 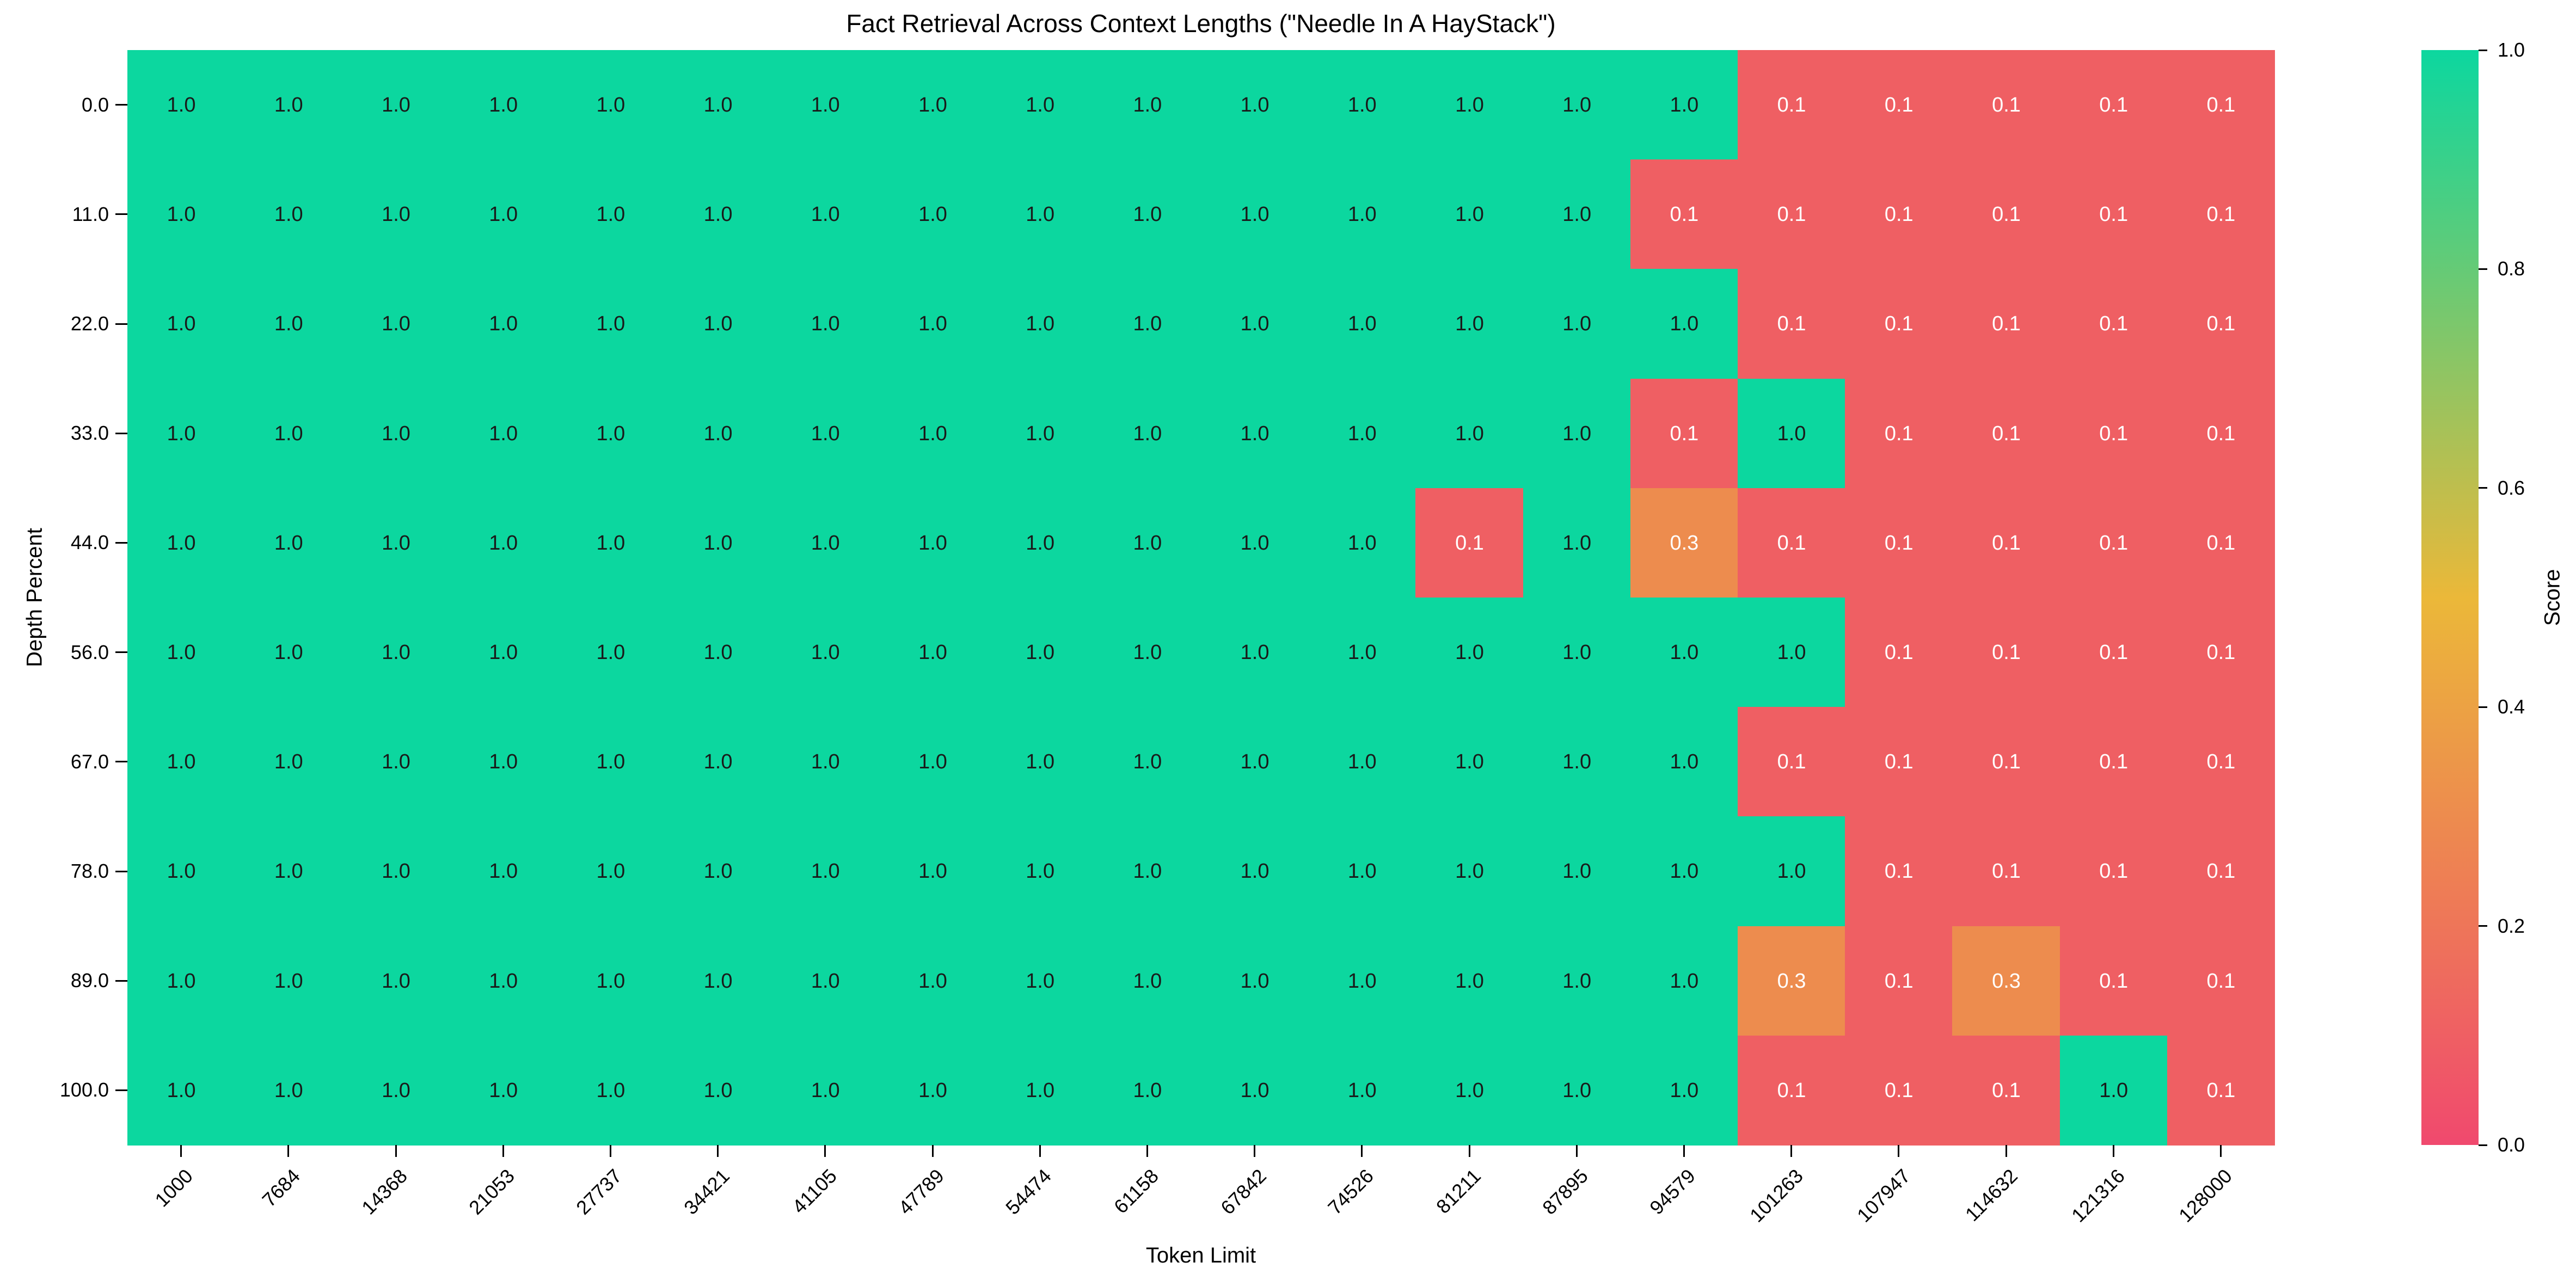 I want to click on x-tick-label: 54474, so click(x=1028, y=1192).